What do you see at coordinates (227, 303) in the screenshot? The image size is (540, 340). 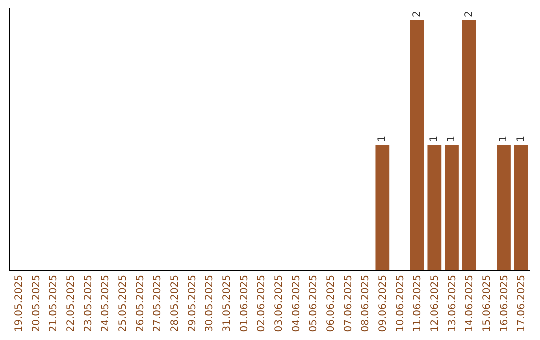 I see `x-tick-label: 31.05.2025` at bounding box center [227, 303].